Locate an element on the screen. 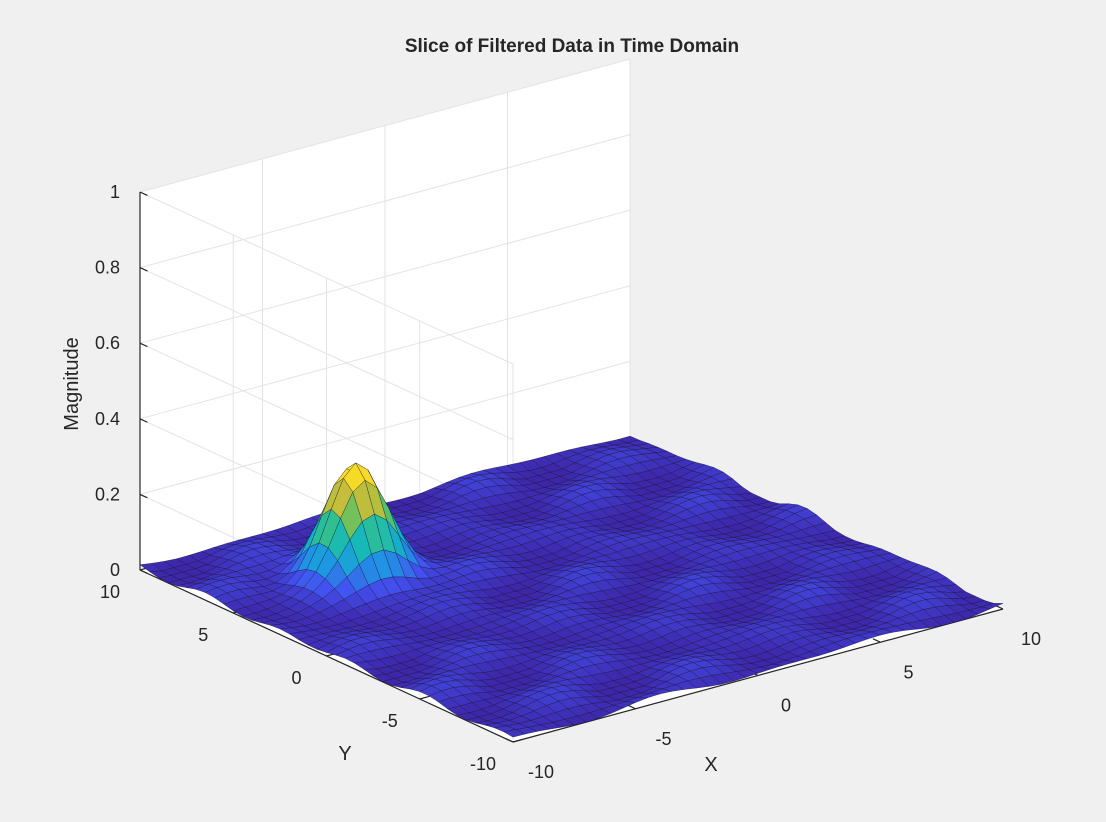 The image size is (1106, 822). x-tick-label: 10 is located at coordinates (1031, 639).